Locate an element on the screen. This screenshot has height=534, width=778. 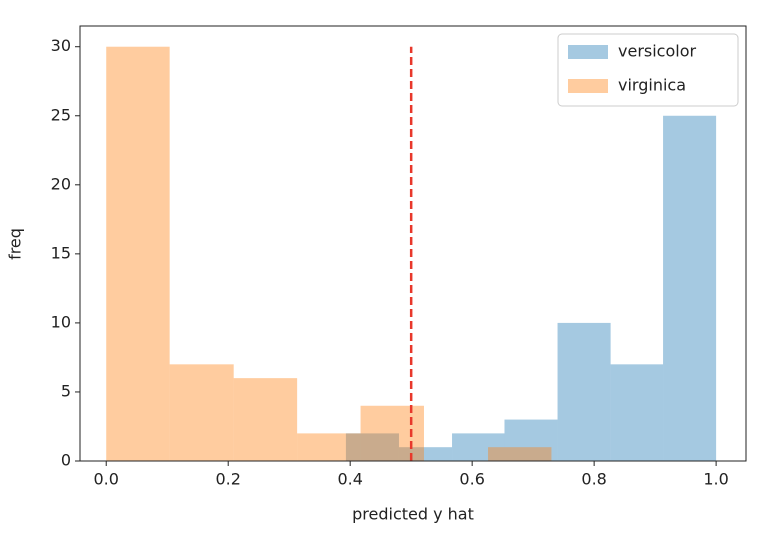
y-tick-label: 0 is located at coordinates (66, 460).